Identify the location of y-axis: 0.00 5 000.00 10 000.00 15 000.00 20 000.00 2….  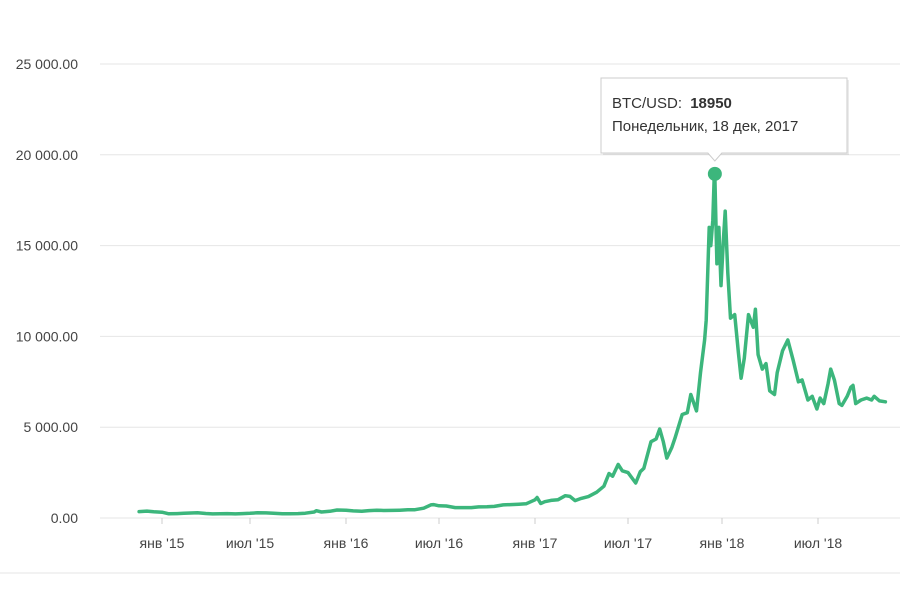
(47, 291).